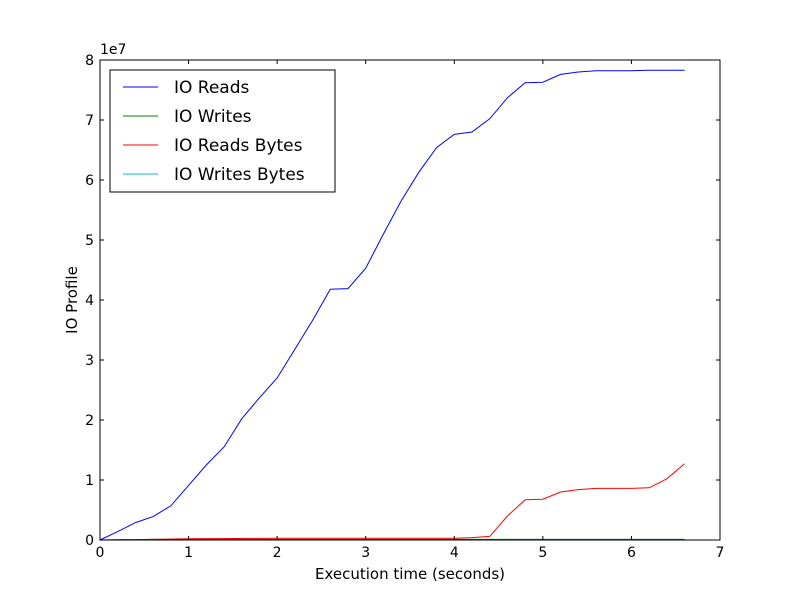 The image size is (800, 600). I want to click on x-tick-label: 4, so click(454, 553).